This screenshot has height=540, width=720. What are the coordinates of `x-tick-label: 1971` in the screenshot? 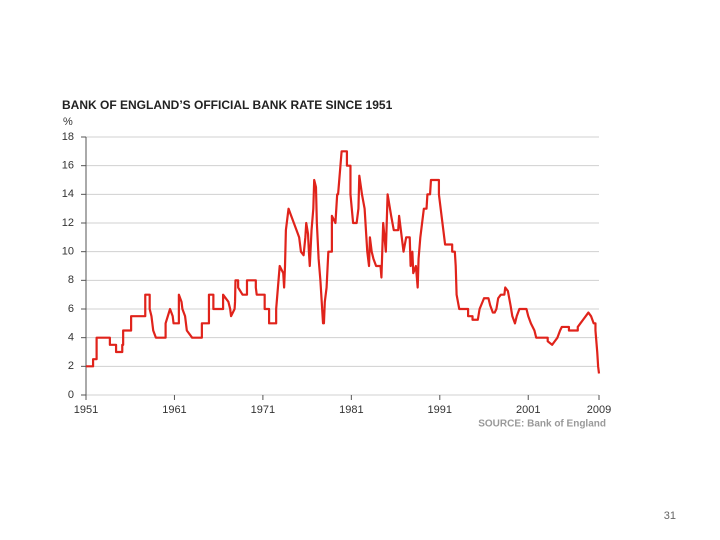 It's located at (263, 410).